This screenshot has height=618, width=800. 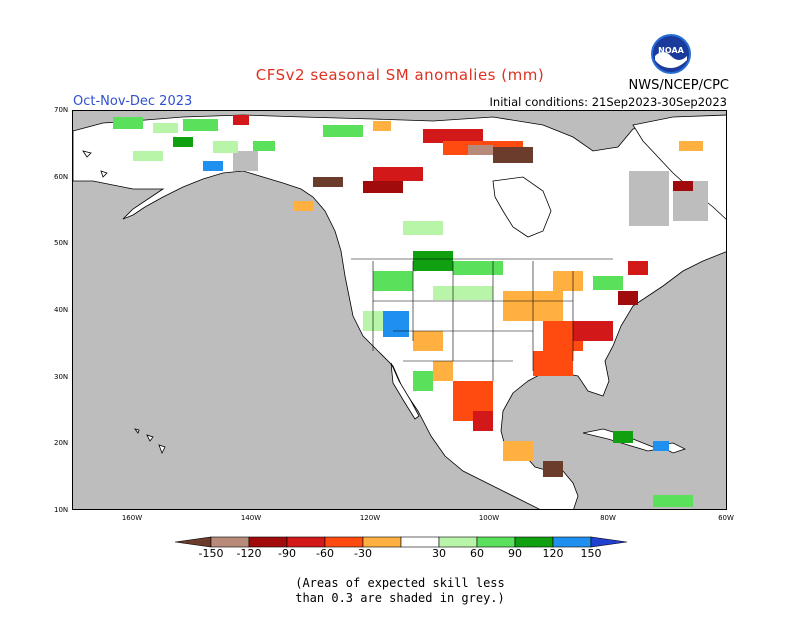 I want to click on credit-text: NWS/NCEP/CPC, so click(x=678, y=85).